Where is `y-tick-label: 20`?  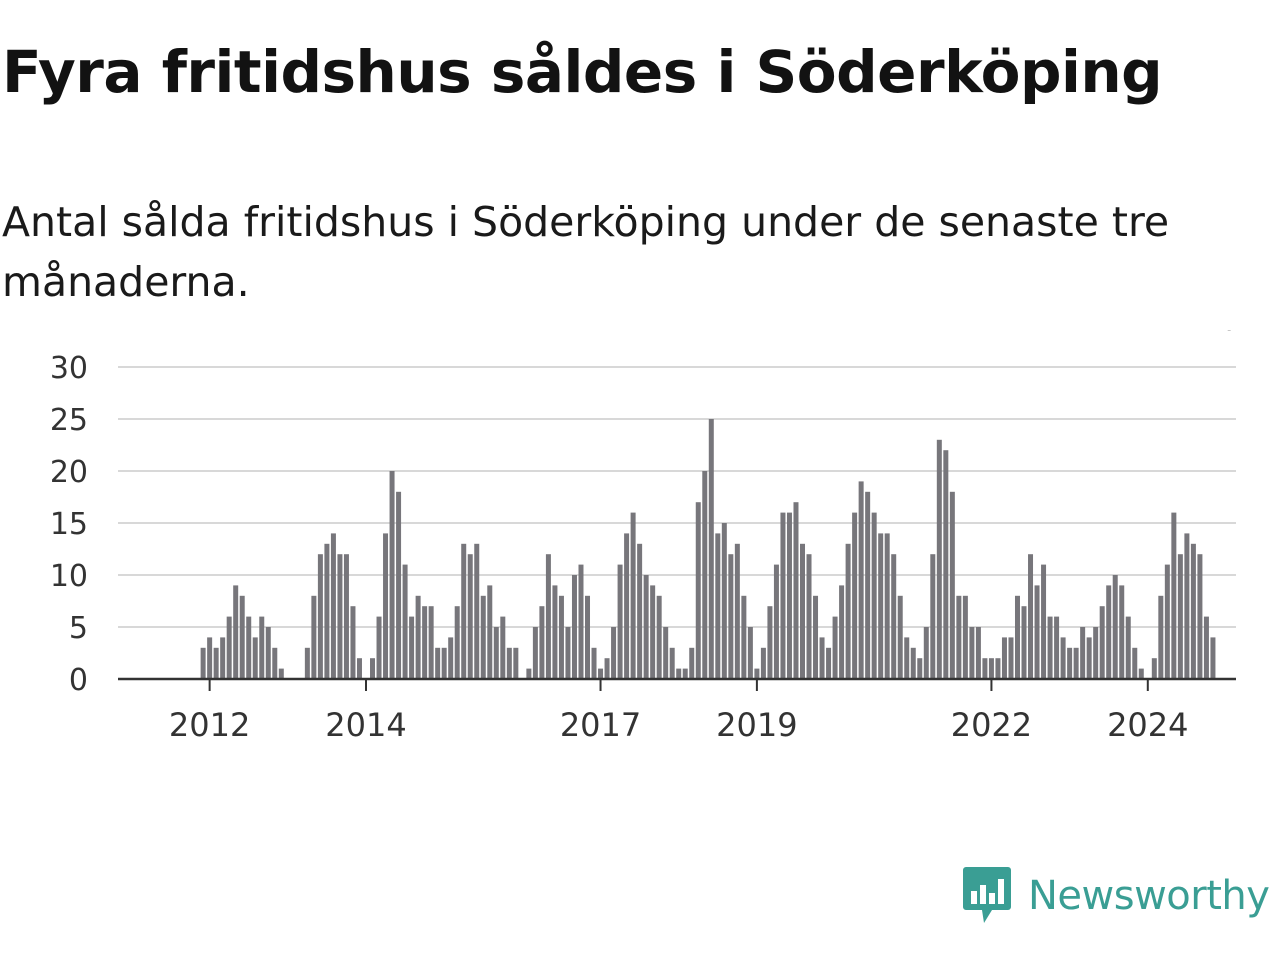 y-tick-label: 20 is located at coordinates (69, 472).